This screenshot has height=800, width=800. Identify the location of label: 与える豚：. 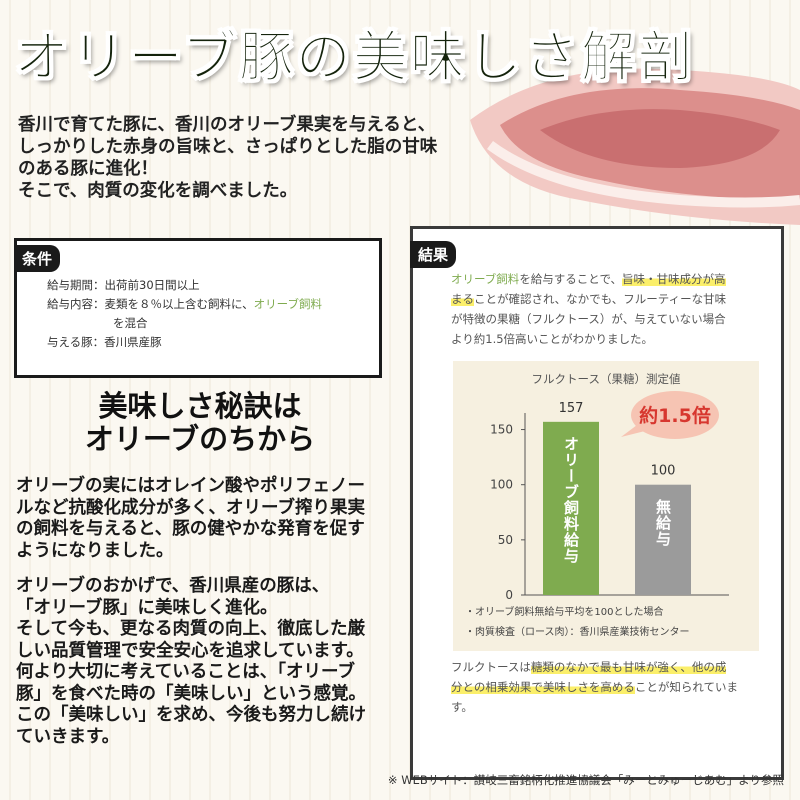
(76, 342).